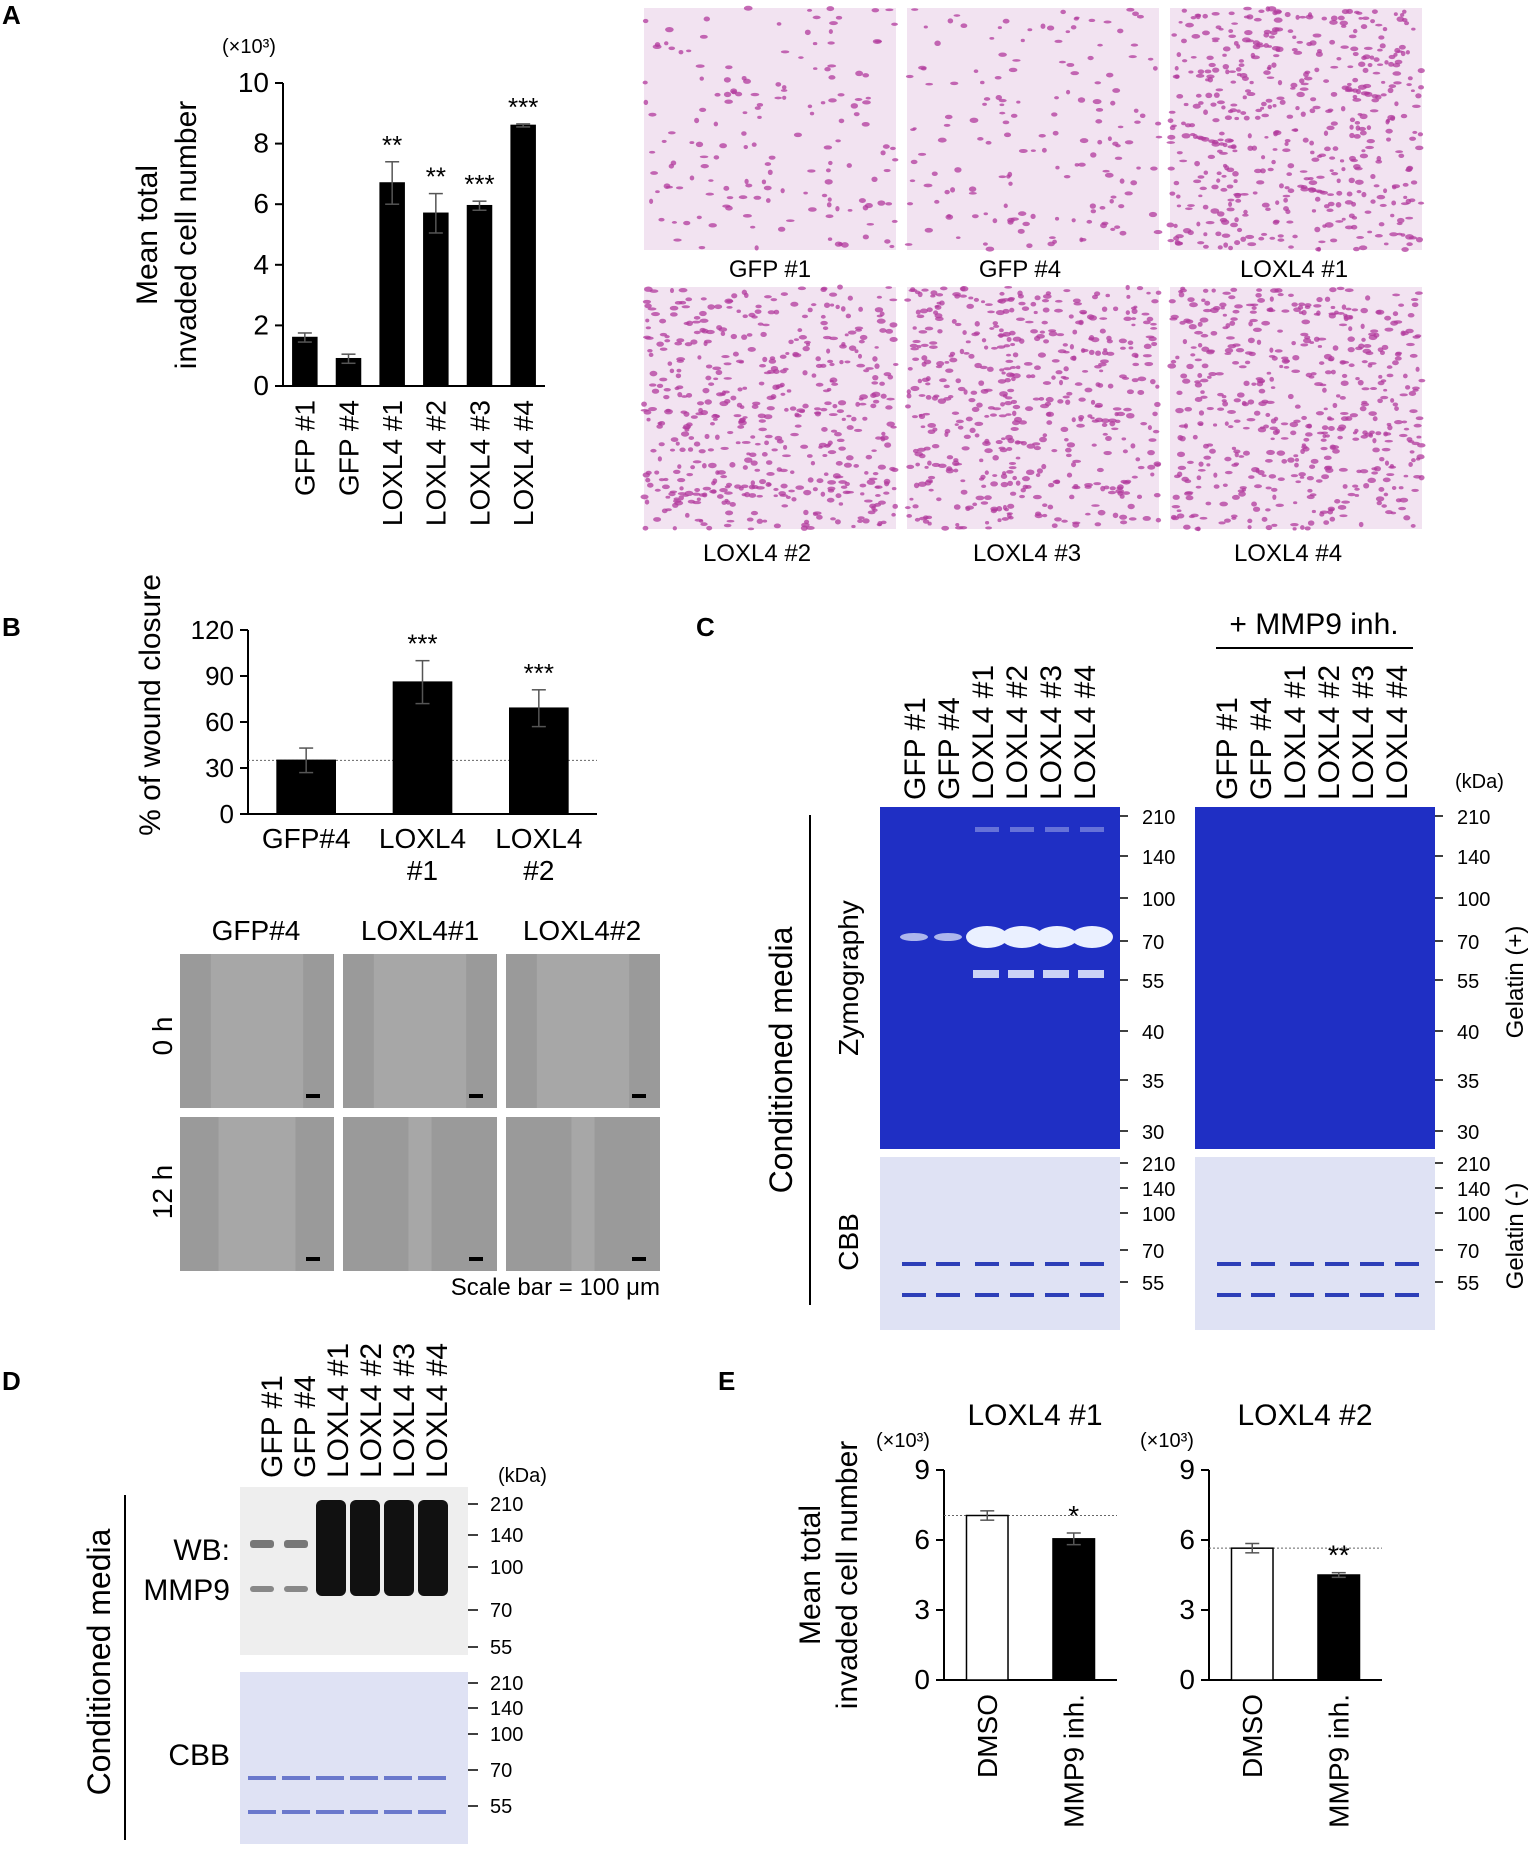 The image size is (1533, 1853). Describe the element at coordinates (1158, 1215) in the screenshot. I see `marker-label: 100` at that location.